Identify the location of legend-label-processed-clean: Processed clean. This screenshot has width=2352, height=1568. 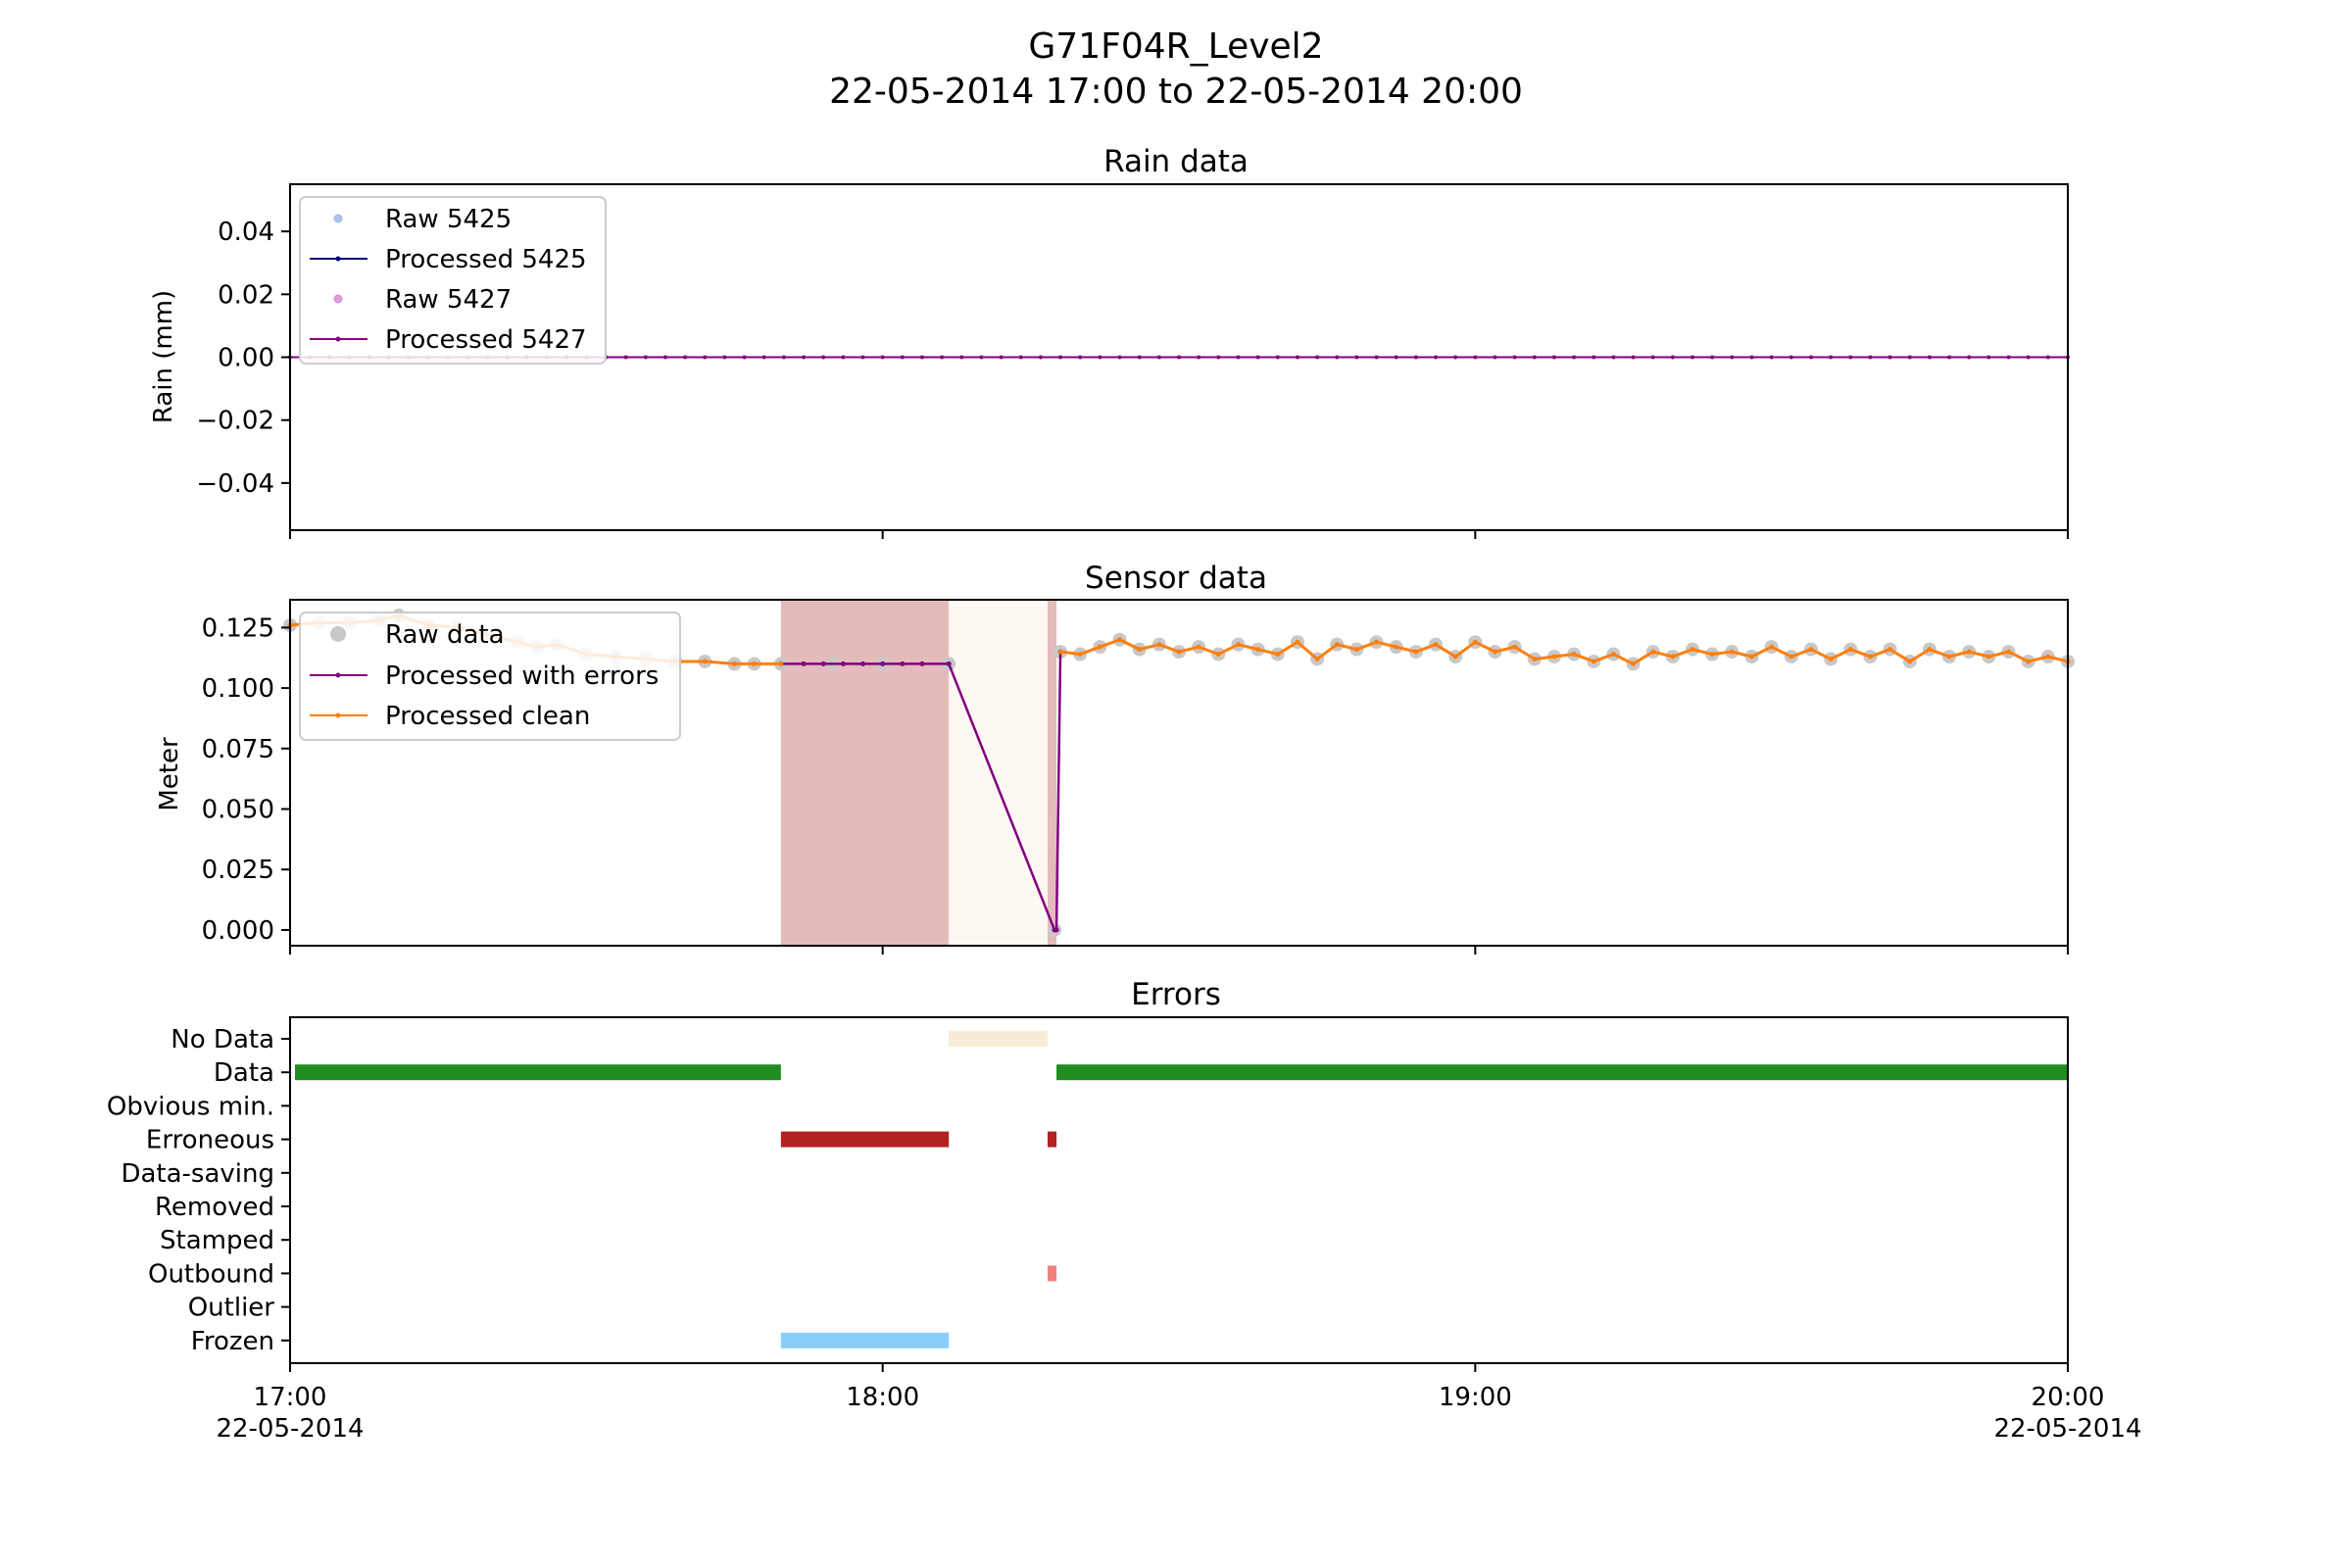
(487, 716).